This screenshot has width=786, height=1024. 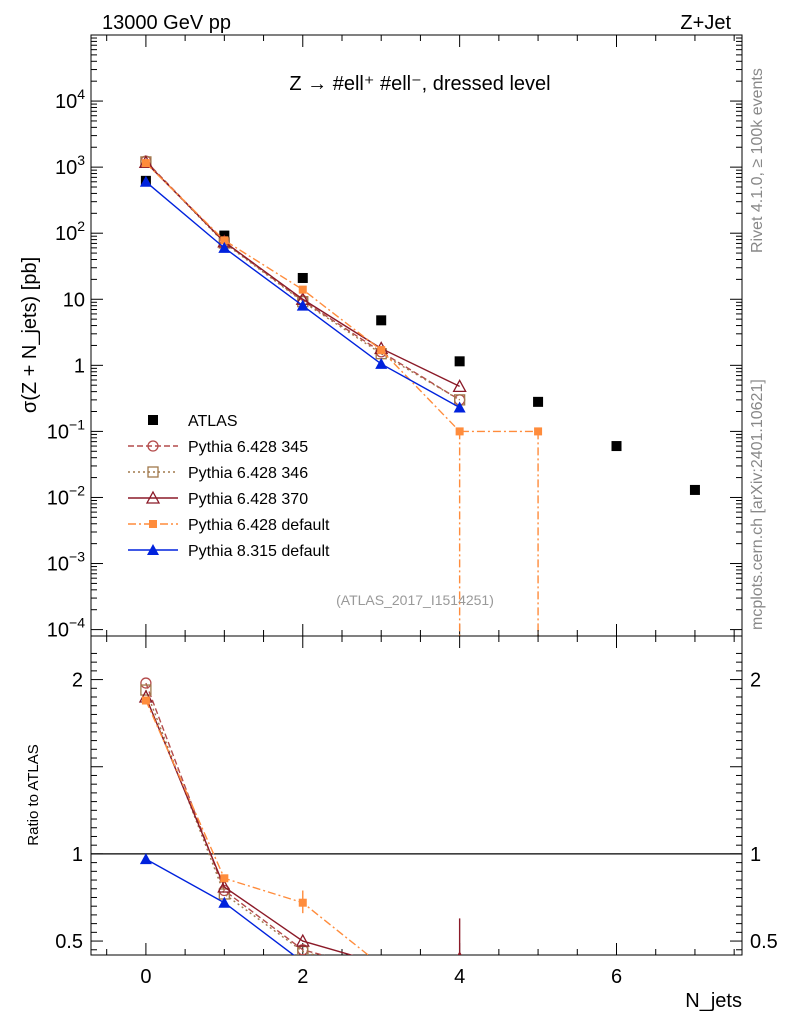 I want to click on ratio-series-group, so click(x=300, y=828).